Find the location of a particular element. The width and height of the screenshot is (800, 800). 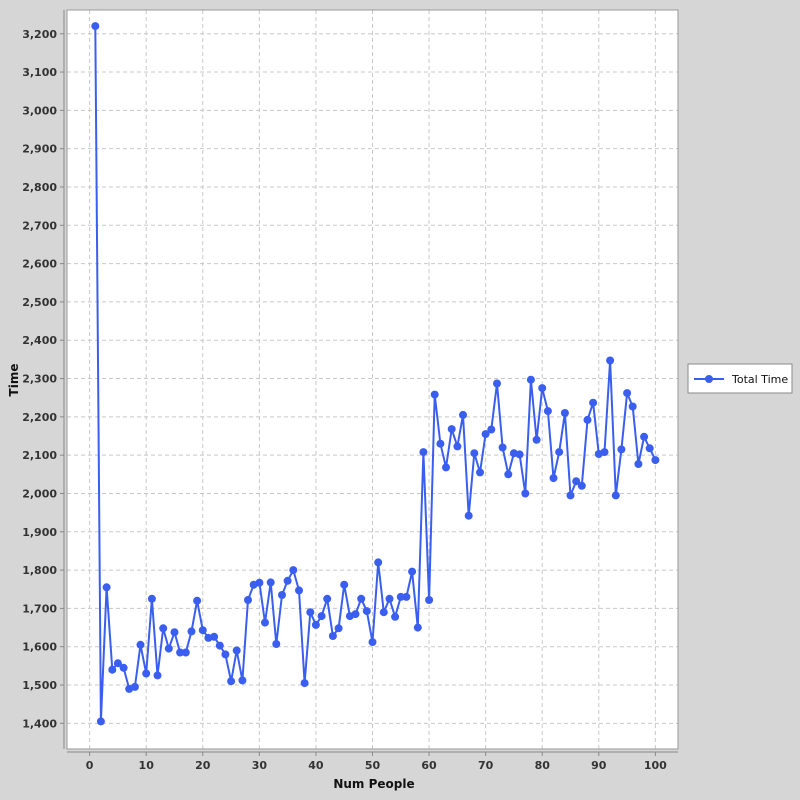

y-tick-label: 1,400 is located at coordinates (39, 723).